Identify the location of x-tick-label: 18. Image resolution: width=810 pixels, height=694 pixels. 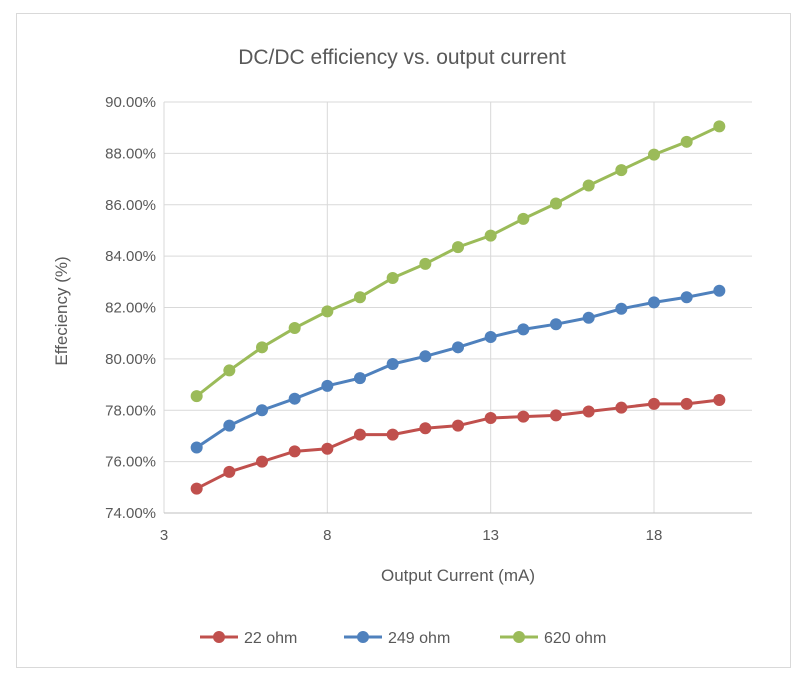
(654, 535).